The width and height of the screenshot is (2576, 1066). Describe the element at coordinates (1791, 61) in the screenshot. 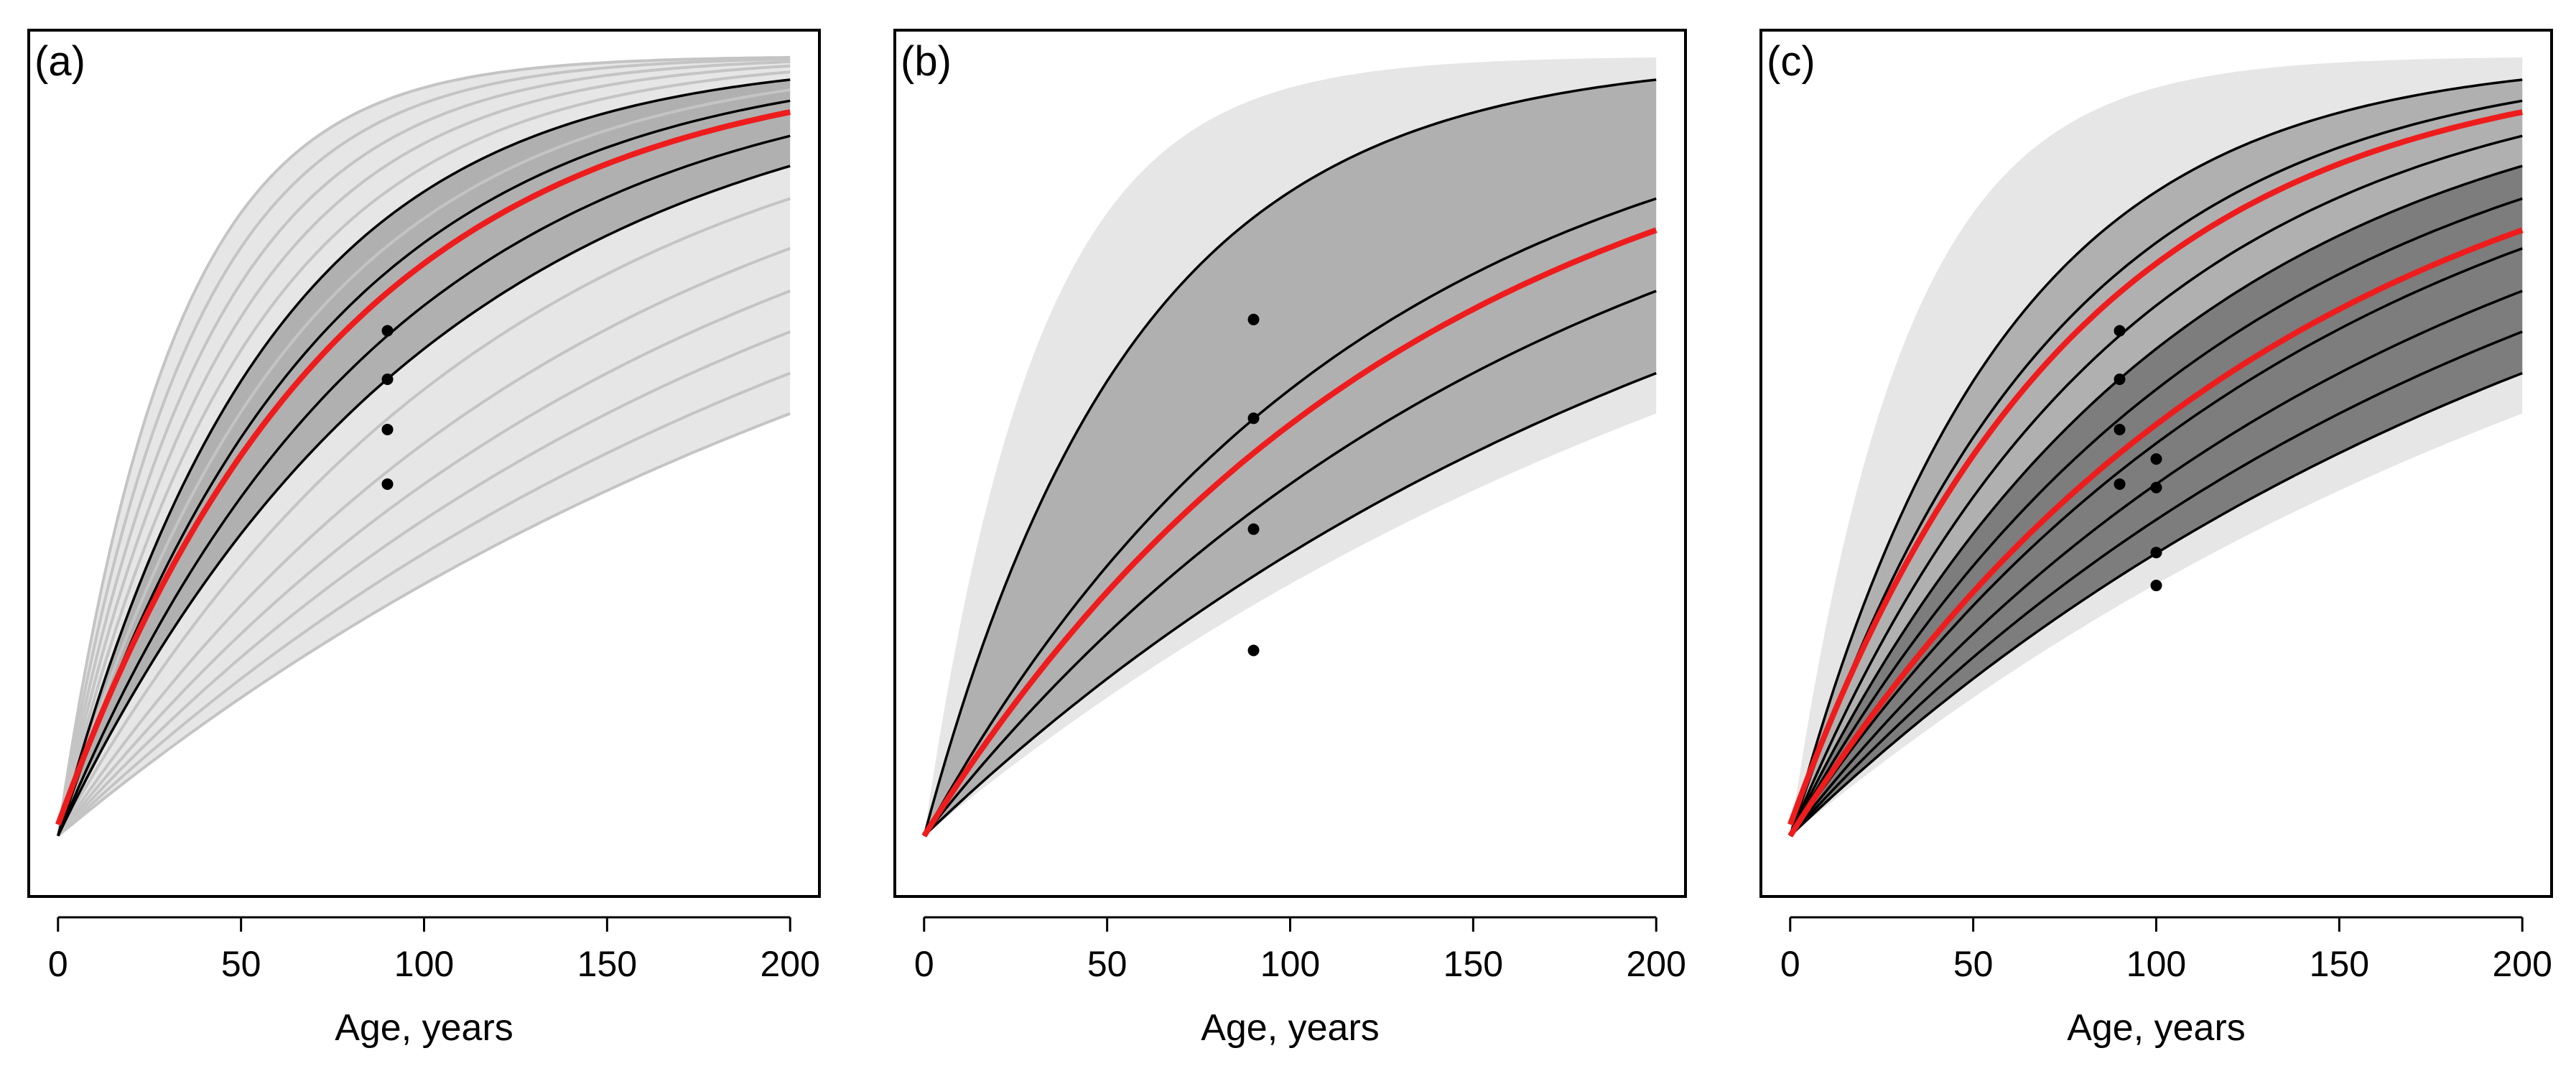

I see `panel-label: (c)` at that location.